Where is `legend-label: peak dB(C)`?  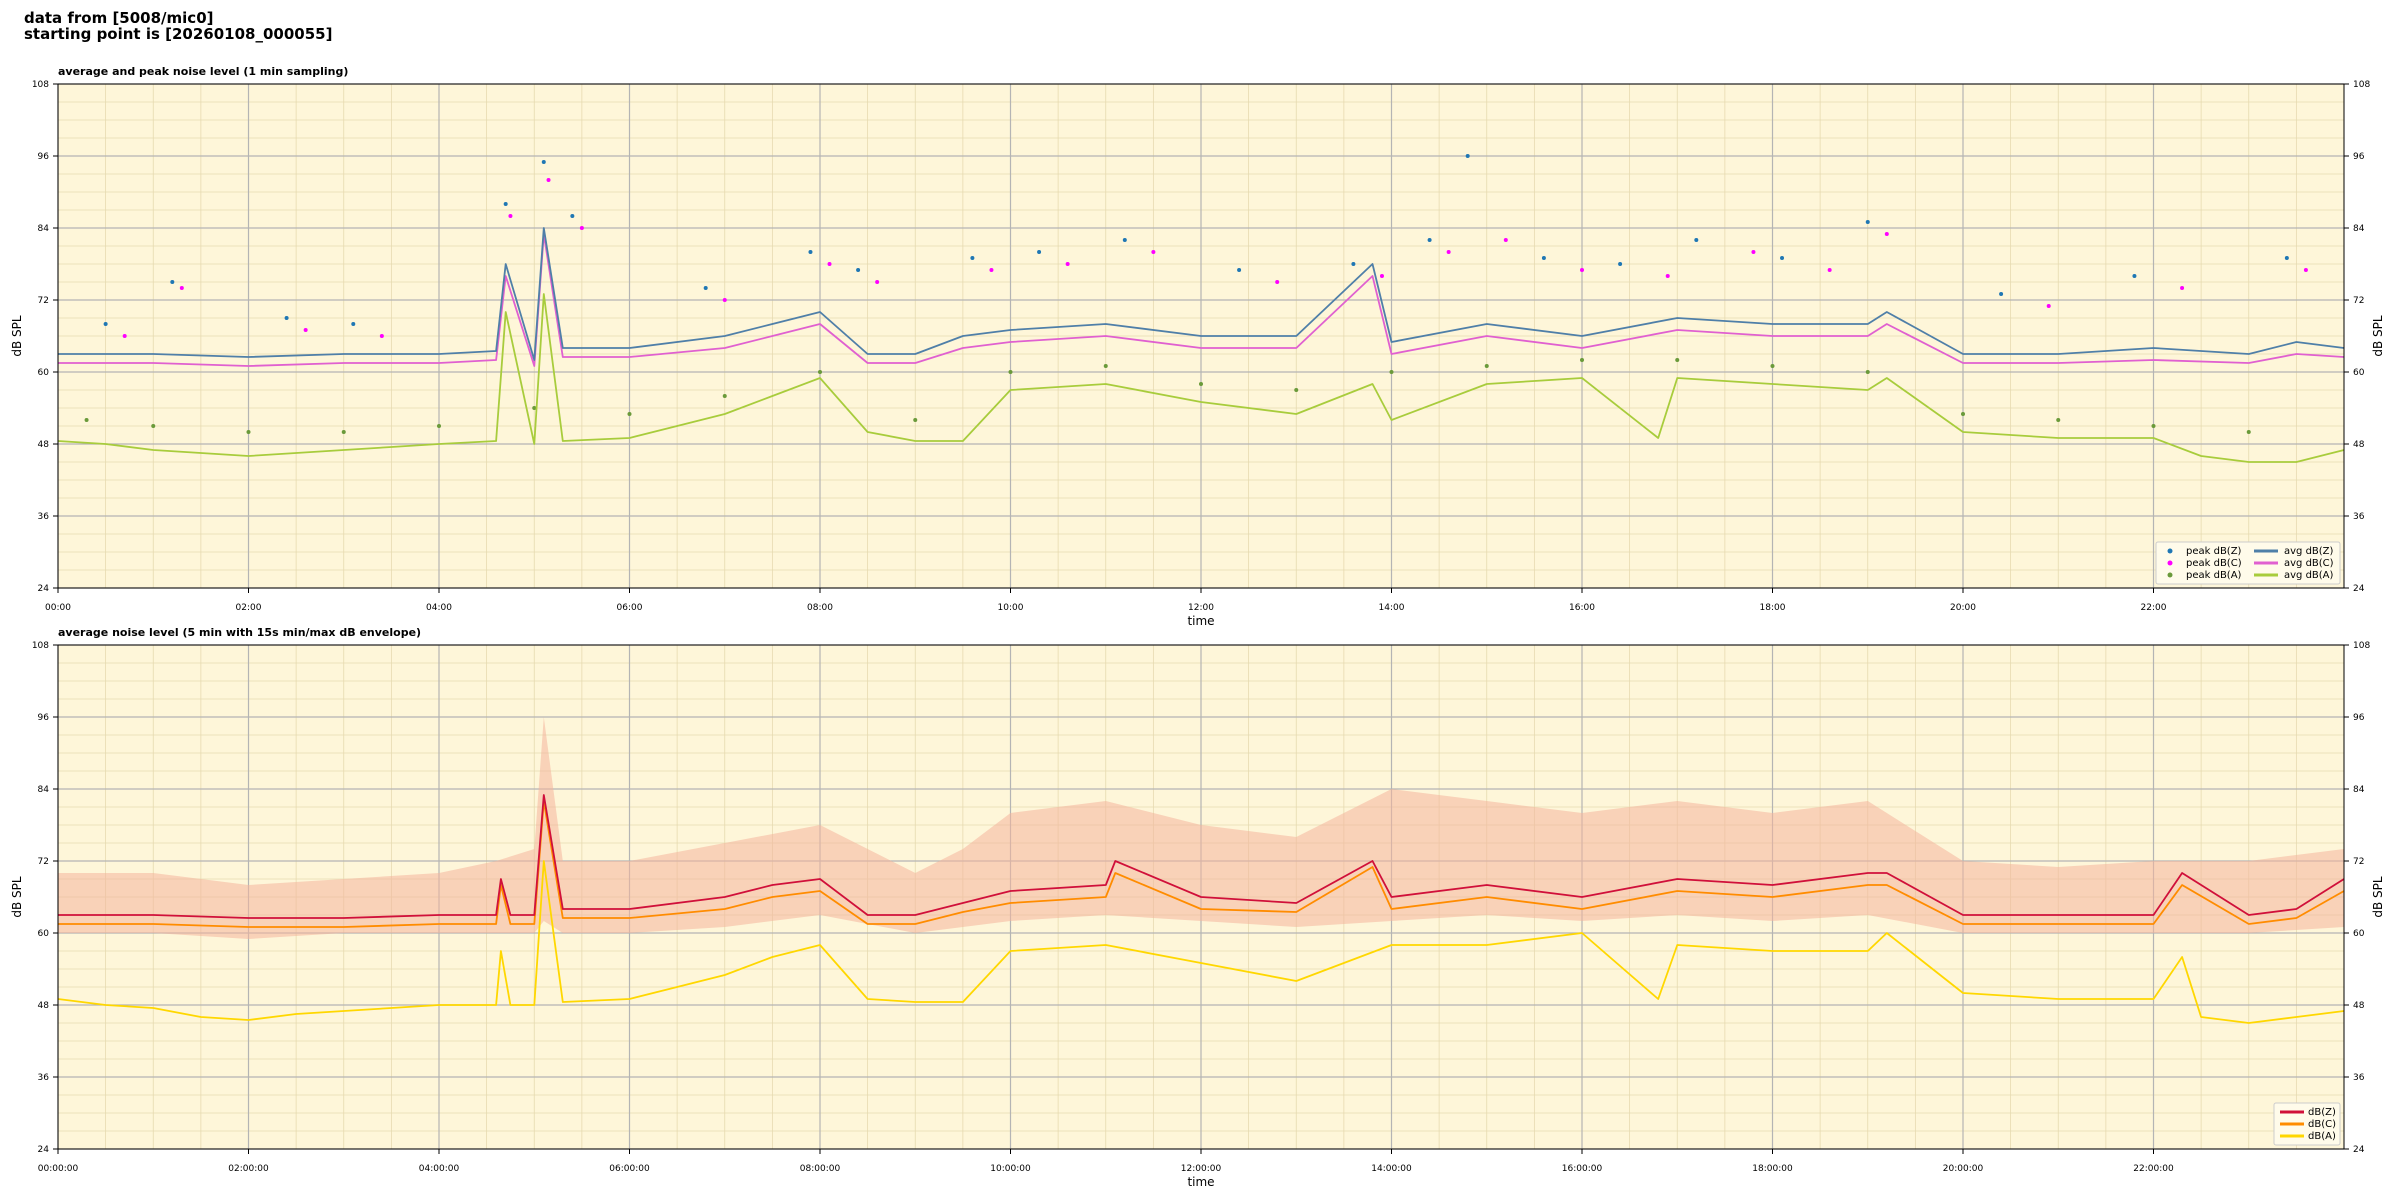
legend-label: peak dB(C) is located at coordinates (2214, 563).